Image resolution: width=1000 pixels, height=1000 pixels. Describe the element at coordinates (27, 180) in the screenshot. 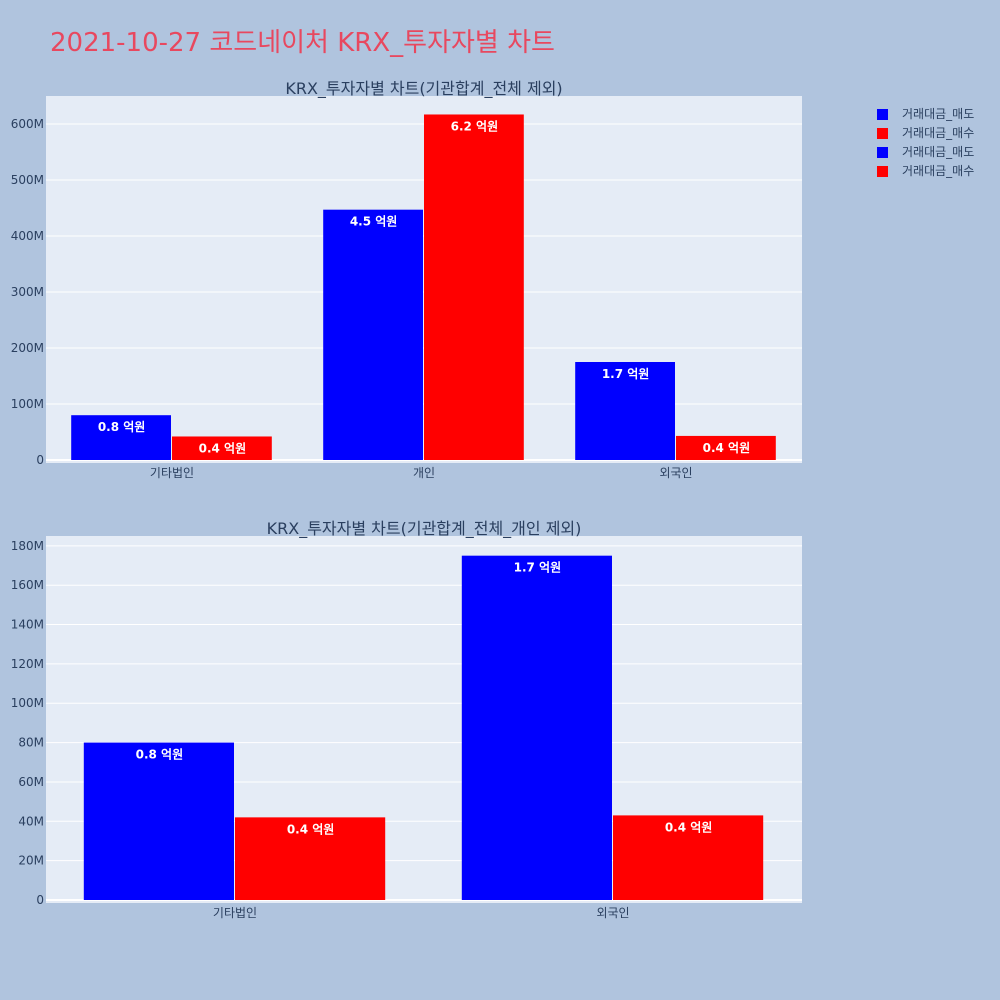

I see `y-tick-label: 500M` at that location.